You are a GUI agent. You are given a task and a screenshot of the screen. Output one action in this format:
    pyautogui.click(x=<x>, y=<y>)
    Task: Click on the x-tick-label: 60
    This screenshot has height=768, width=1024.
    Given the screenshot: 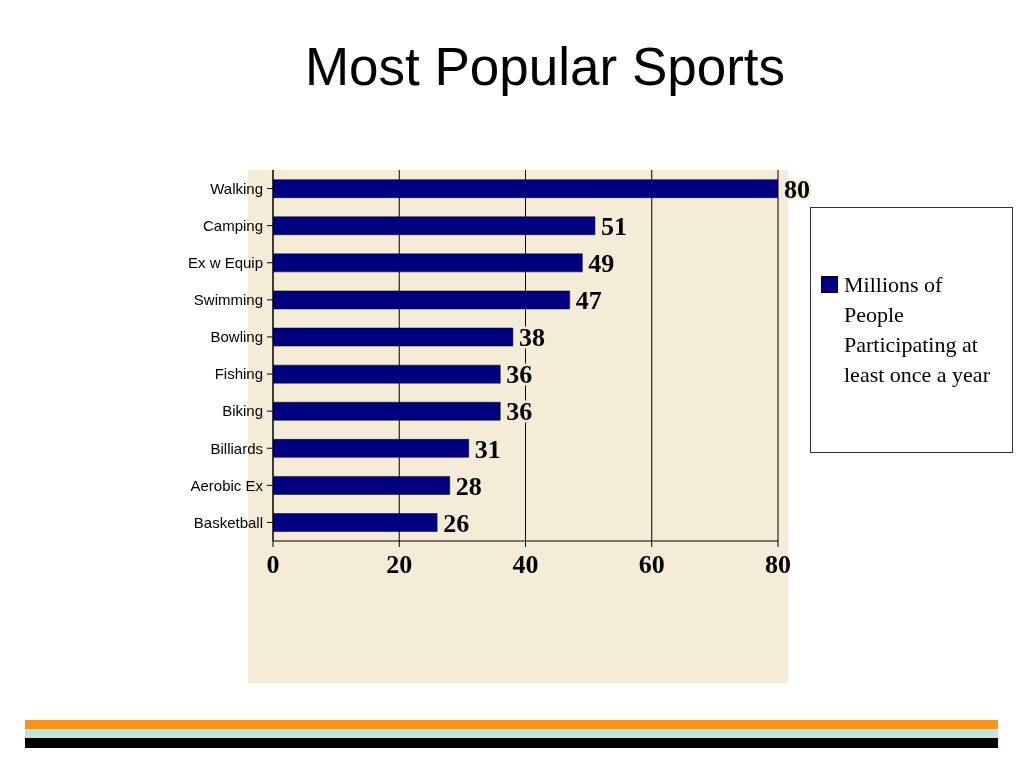 What is the action you would take?
    pyautogui.click(x=651, y=565)
    